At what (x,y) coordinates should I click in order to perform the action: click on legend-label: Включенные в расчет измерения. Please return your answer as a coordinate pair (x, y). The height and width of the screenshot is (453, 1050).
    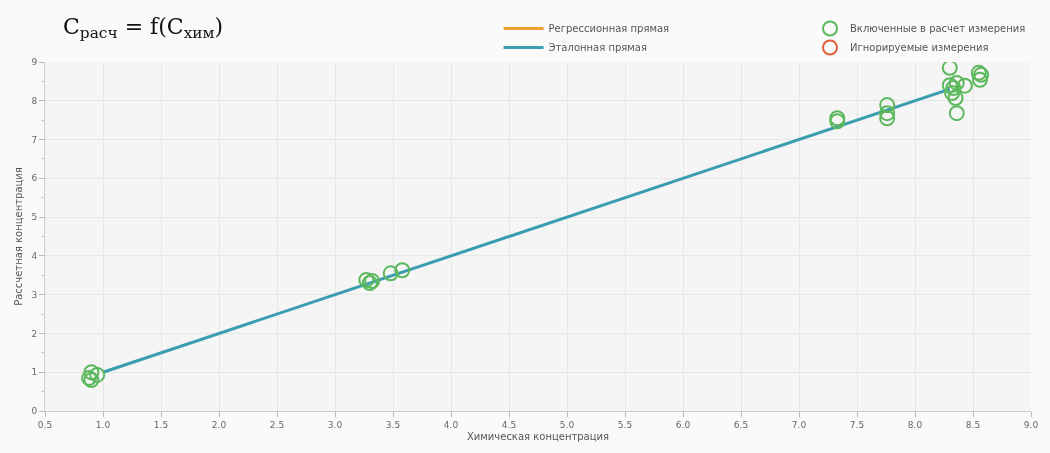
    Looking at the image, I should click on (938, 29).